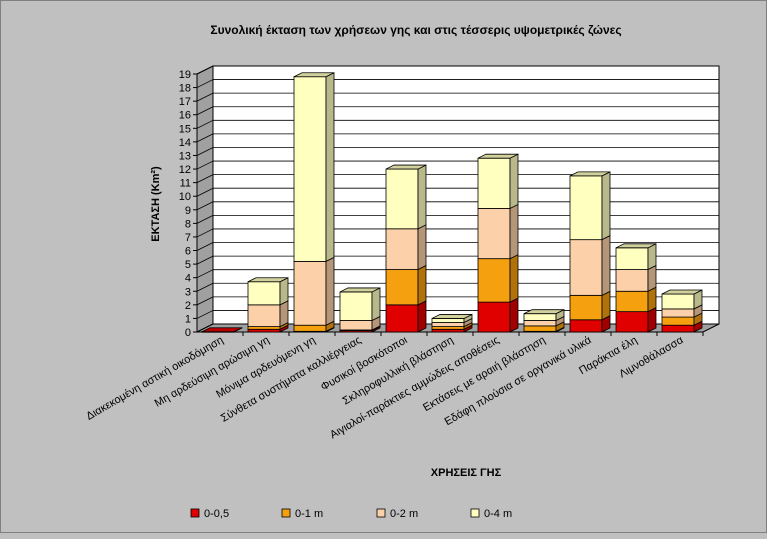 This screenshot has height=539, width=767. What do you see at coordinates (188, 279) in the screenshot?
I see `y-tick-label: 4` at bounding box center [188, 279].